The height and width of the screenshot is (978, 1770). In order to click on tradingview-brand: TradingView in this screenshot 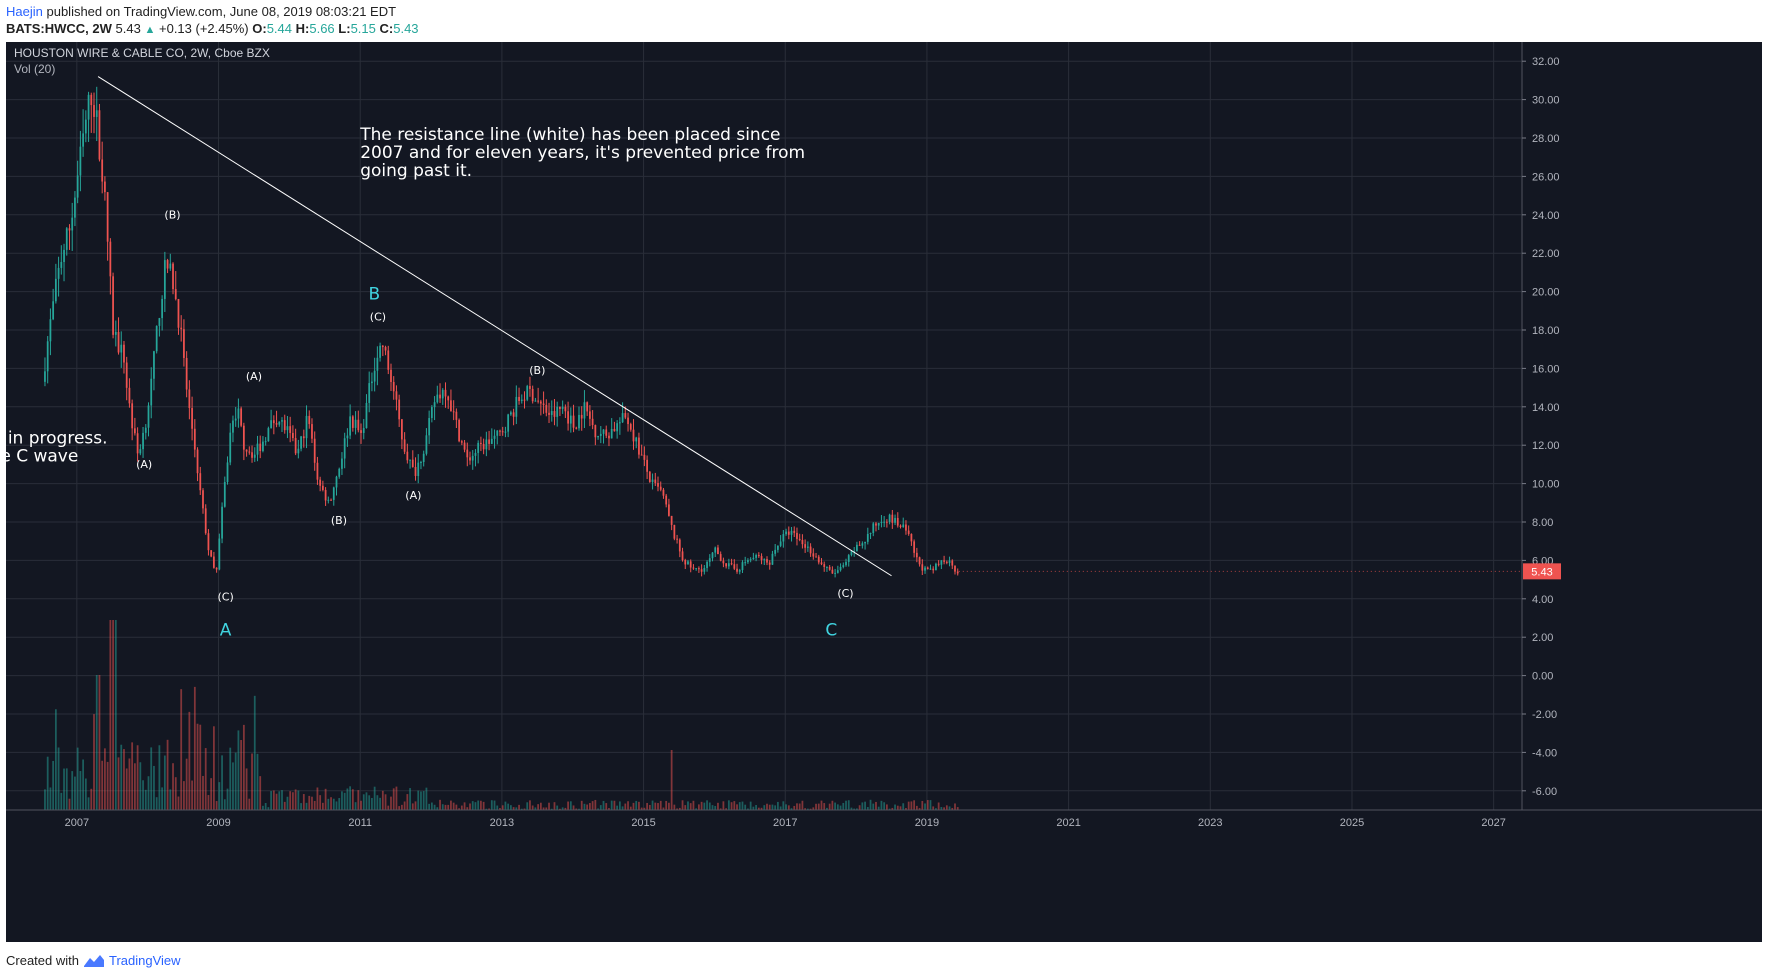, I will do `click(144, 960)`.